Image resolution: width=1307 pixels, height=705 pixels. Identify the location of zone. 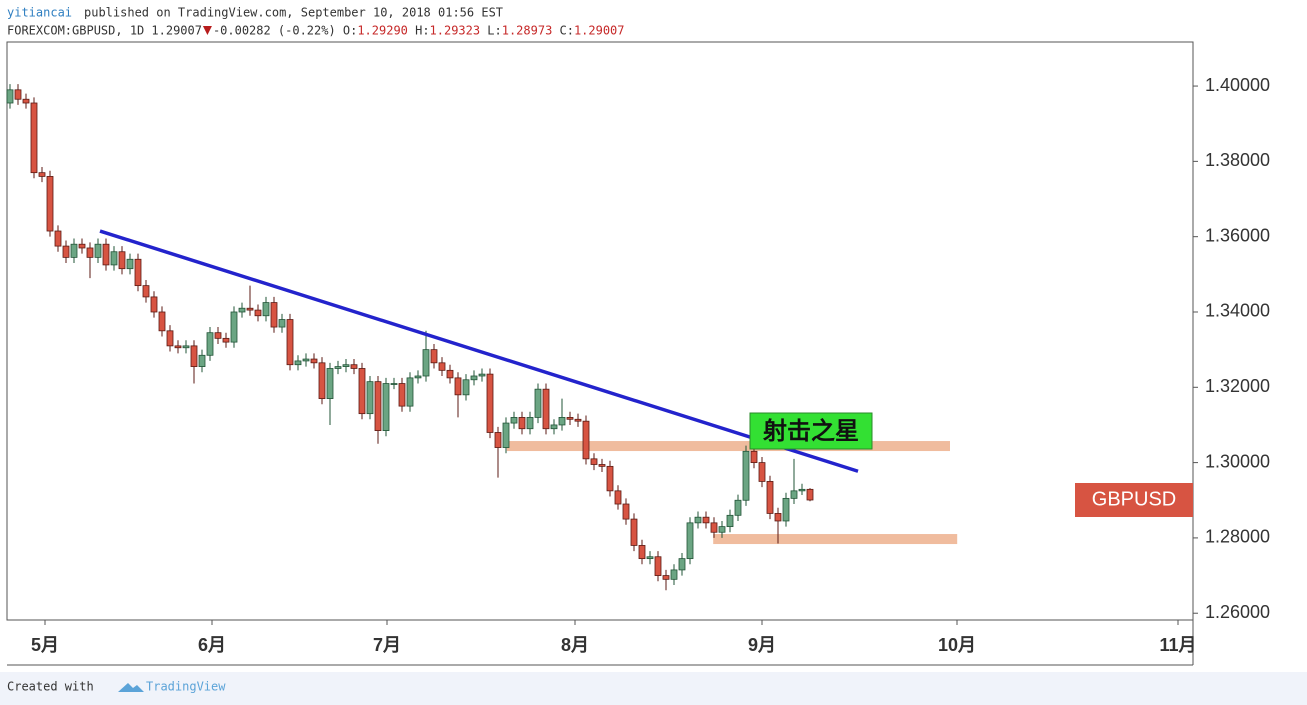
(728, 446).